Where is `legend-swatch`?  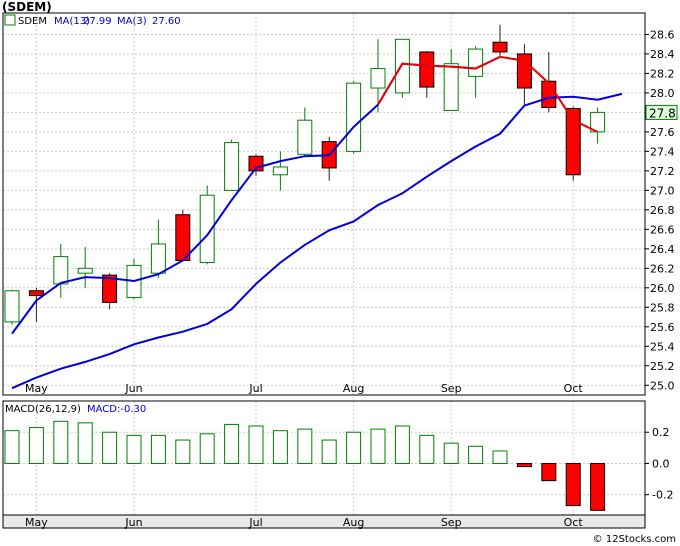
legend-swatch is located at coordinates (10, 20).